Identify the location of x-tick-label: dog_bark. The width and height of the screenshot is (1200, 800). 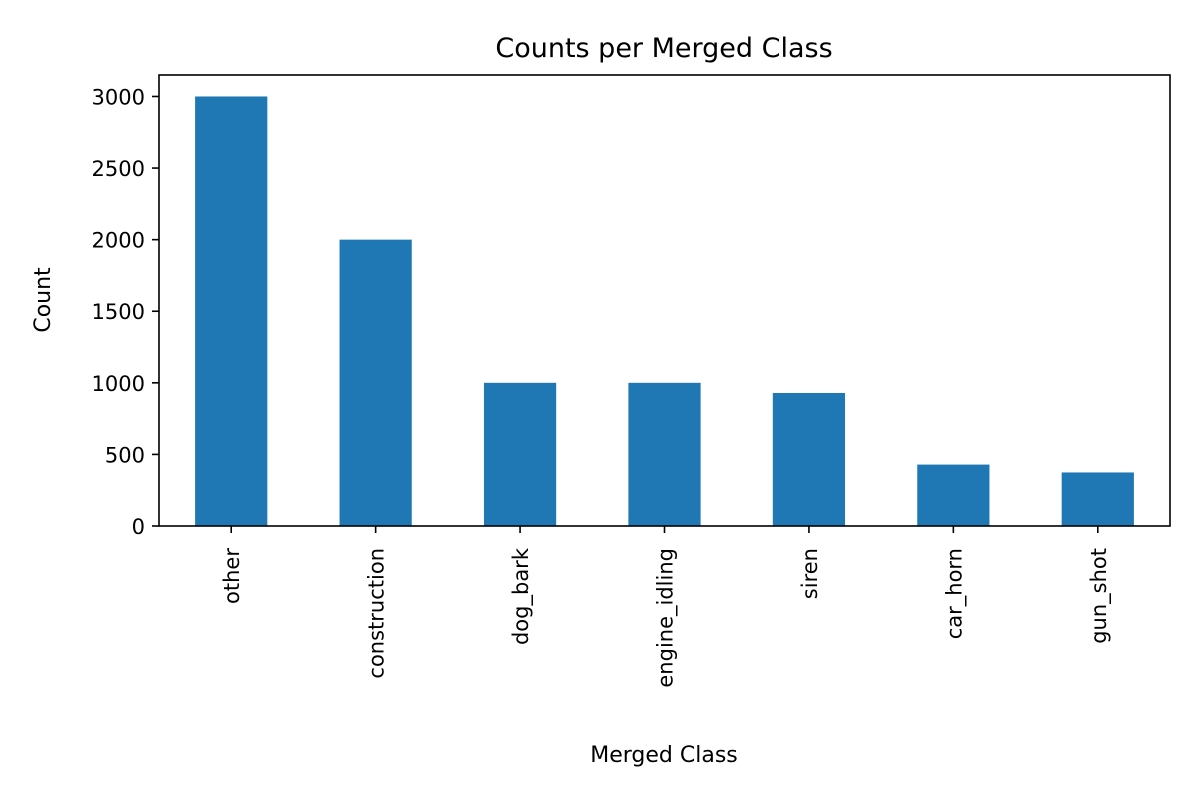
(521, 596).